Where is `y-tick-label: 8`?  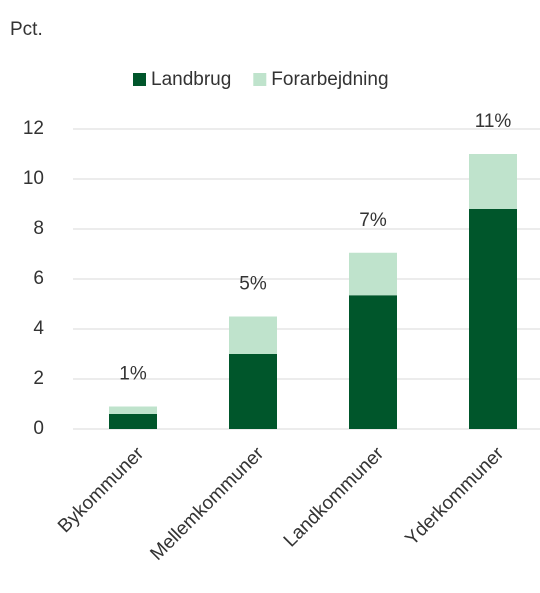 y-tick-label: 8 is located at coordinates (38, 228).